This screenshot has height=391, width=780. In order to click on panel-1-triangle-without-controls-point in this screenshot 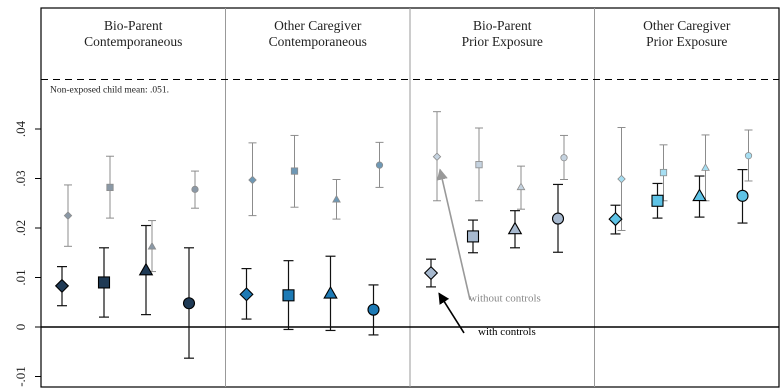, I will do `click(152, 245)`.